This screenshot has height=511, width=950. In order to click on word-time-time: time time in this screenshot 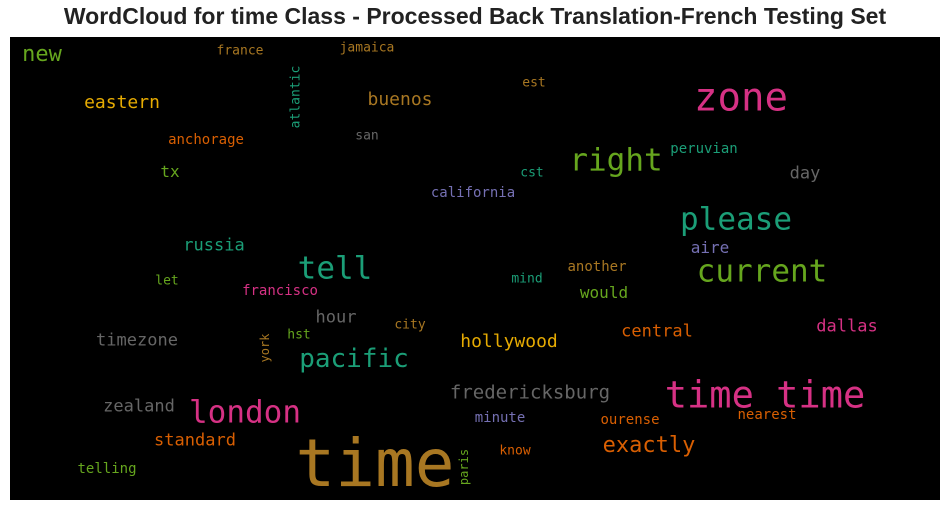, I will do `click(765, 395)`.